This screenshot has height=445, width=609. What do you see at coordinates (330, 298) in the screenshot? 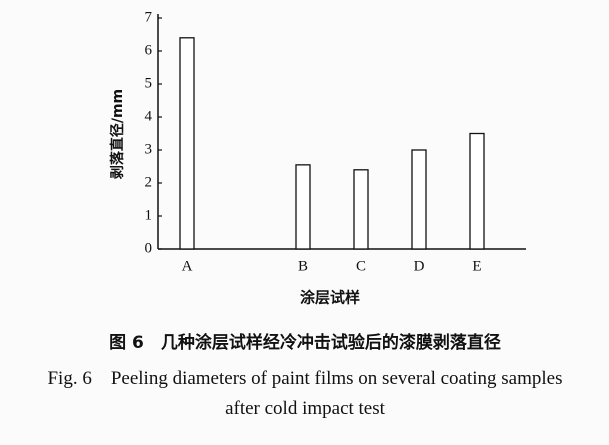
I see `x-axis-label: 涂层试样` at bounding box center [330, 298].